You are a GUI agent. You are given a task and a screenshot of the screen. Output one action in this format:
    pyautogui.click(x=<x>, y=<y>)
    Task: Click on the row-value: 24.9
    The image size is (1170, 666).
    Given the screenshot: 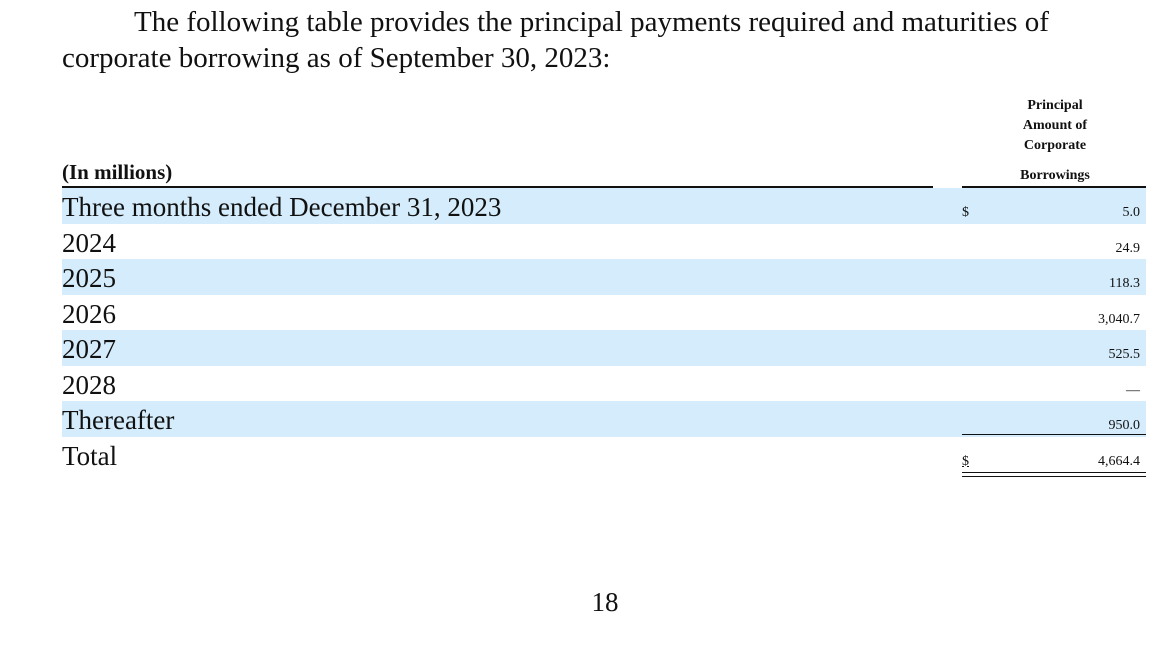 What is the action you would take?
    pyautogui.click(x=1128, y=248)
    